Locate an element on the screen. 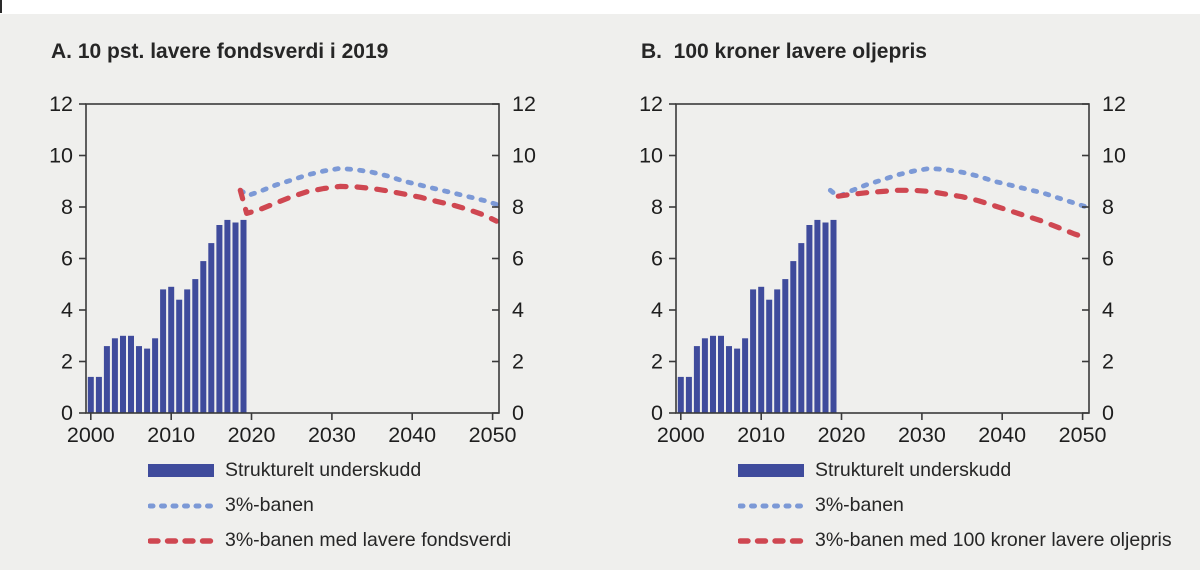 This screenshot has height=585, width=1200. legend-label: 3%-banen med lavere fondsverdi is located at coordinates (368, 540).